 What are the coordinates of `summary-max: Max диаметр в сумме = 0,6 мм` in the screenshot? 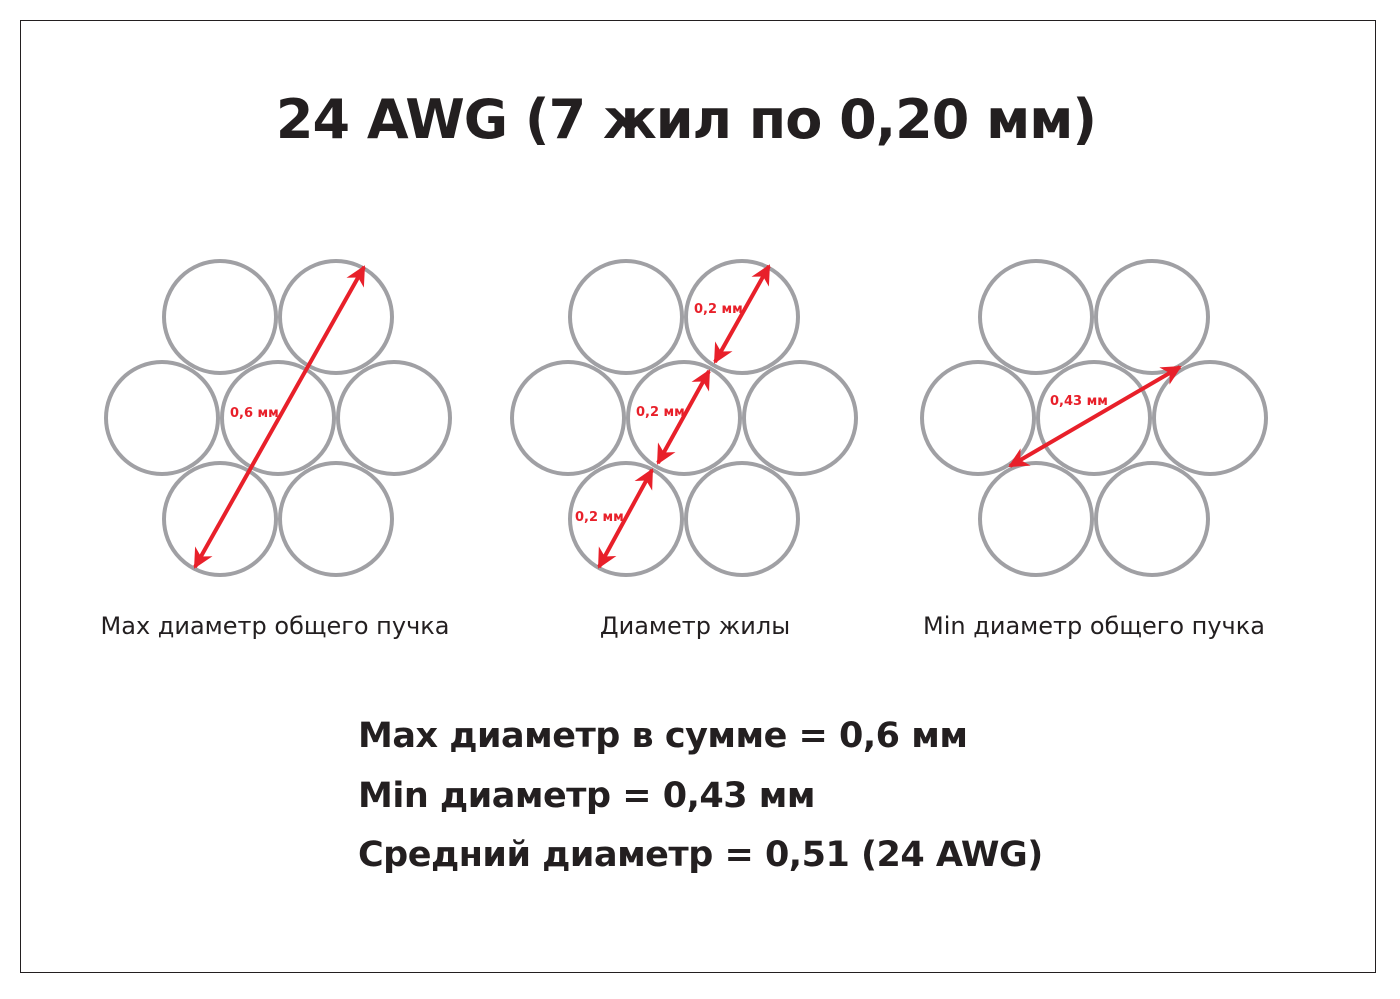 It's located at (663, 736).